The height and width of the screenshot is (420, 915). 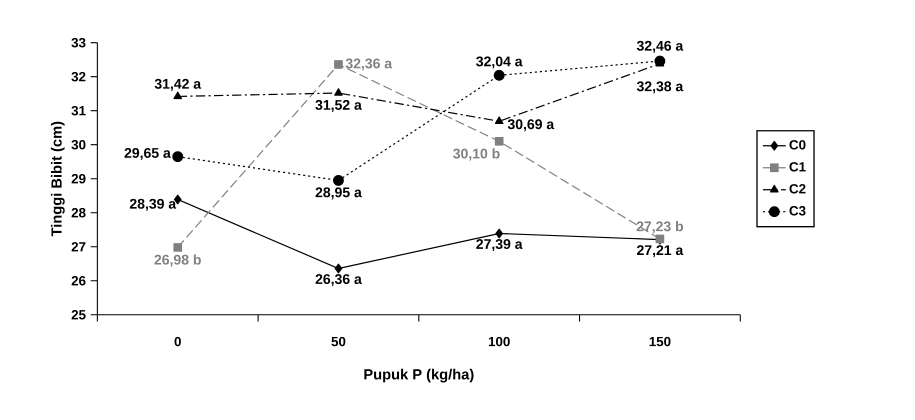 I want to click on data-label: 30,10 b, so click(x=476, y=154).